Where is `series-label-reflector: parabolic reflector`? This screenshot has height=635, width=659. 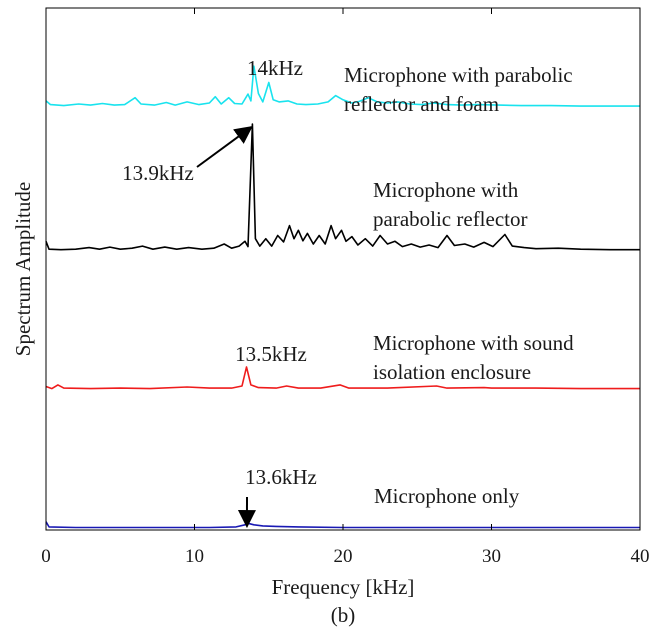 series-label-reflector: parabolic reflector is located at coordinates (450, 219).